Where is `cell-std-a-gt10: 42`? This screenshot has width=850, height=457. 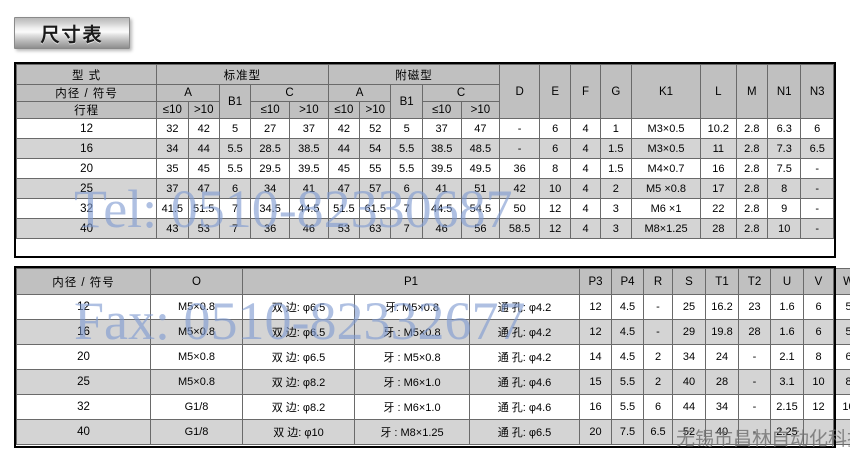 cell-std-a-gt10: 42 is located at coordinates (203, 128).